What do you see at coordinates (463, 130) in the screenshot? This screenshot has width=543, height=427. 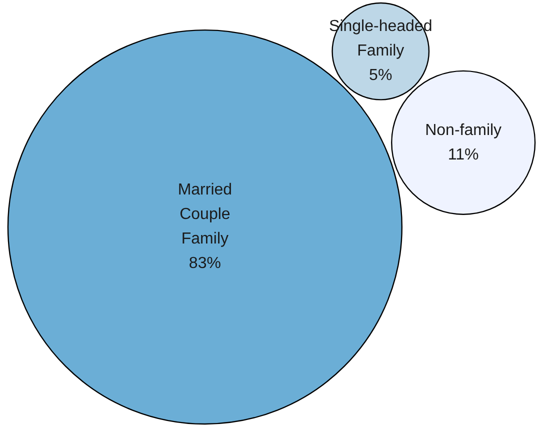 I see `category-label: Non-family` at bounding box center [463, 130].